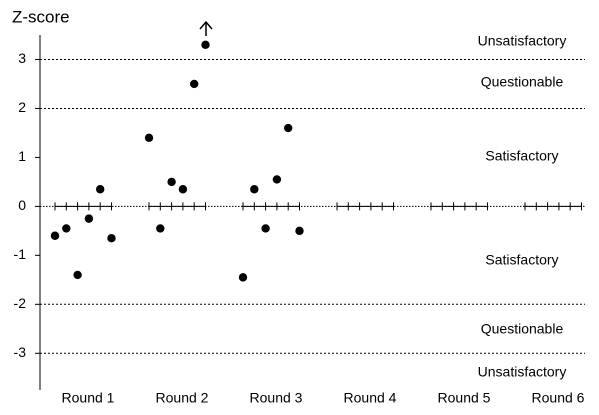 The width and height of the screenshot is (599, 415). What do you see at coordinates (558, 398) in the screenshot?
I see `x-tick-label: Round 6` at bounding box center [558, 398].